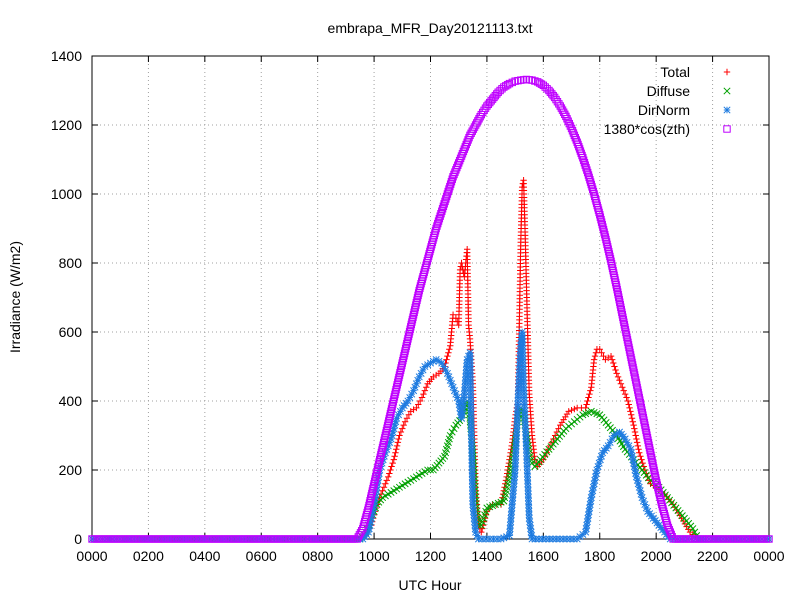 The width and height of the screenshot is (800, 600). What do you see at coordinates (91, 556) in the screenshot?
I see `x-tick-label: 0000` at bounding box center [91, 556].